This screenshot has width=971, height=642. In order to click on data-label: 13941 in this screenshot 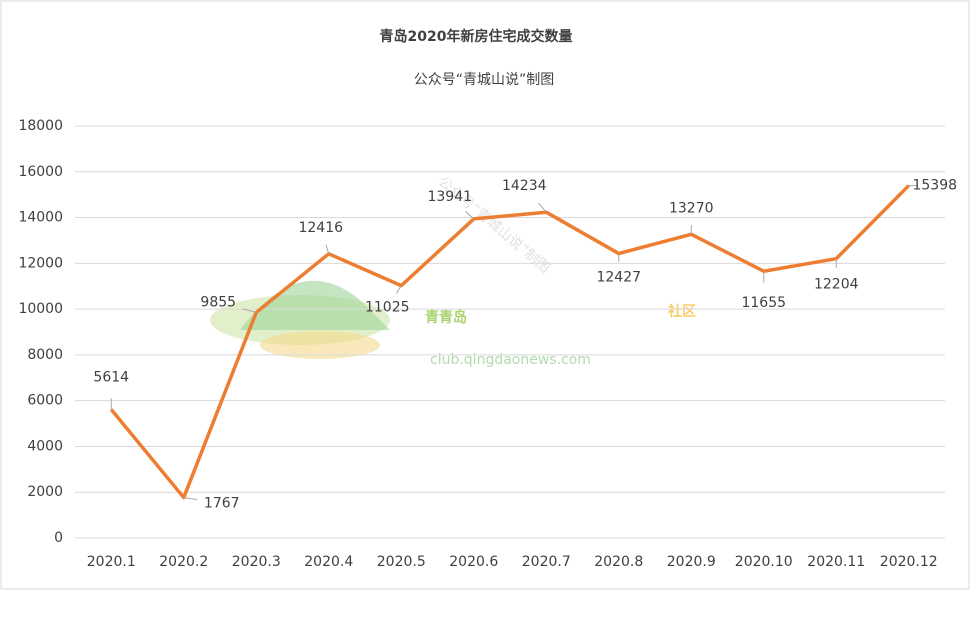, I will do `click(449, 197)`.